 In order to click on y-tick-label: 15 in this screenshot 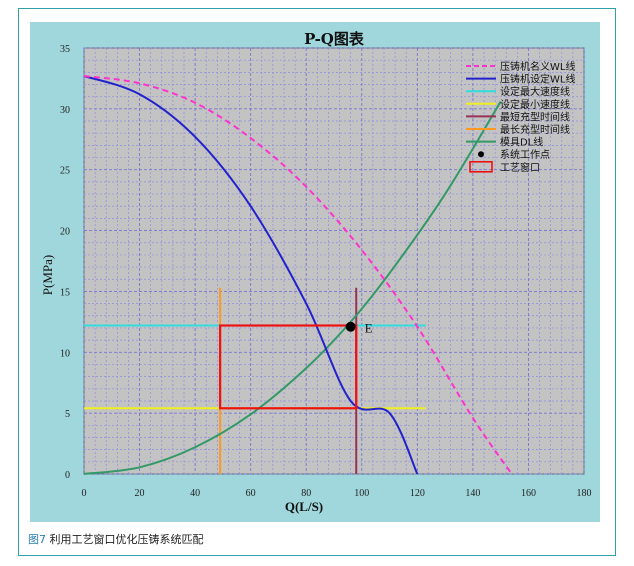, I will do `click(65, 292)`.